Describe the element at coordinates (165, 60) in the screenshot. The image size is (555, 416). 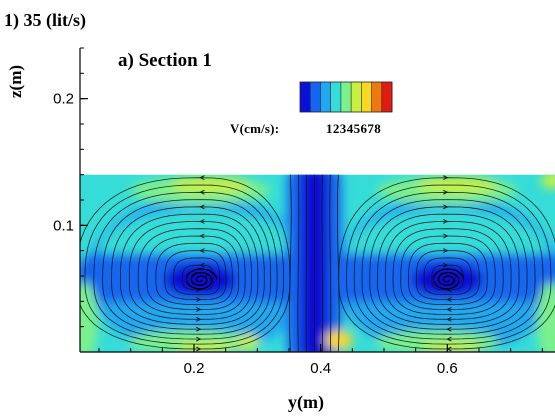
I see `section-title: a) Section 1` at that location.